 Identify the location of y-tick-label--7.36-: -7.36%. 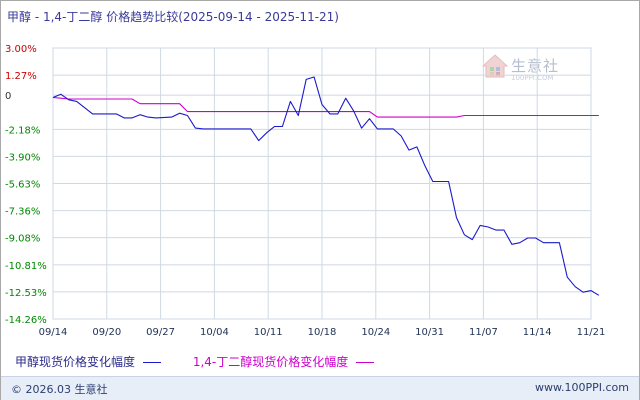
(22, 212).